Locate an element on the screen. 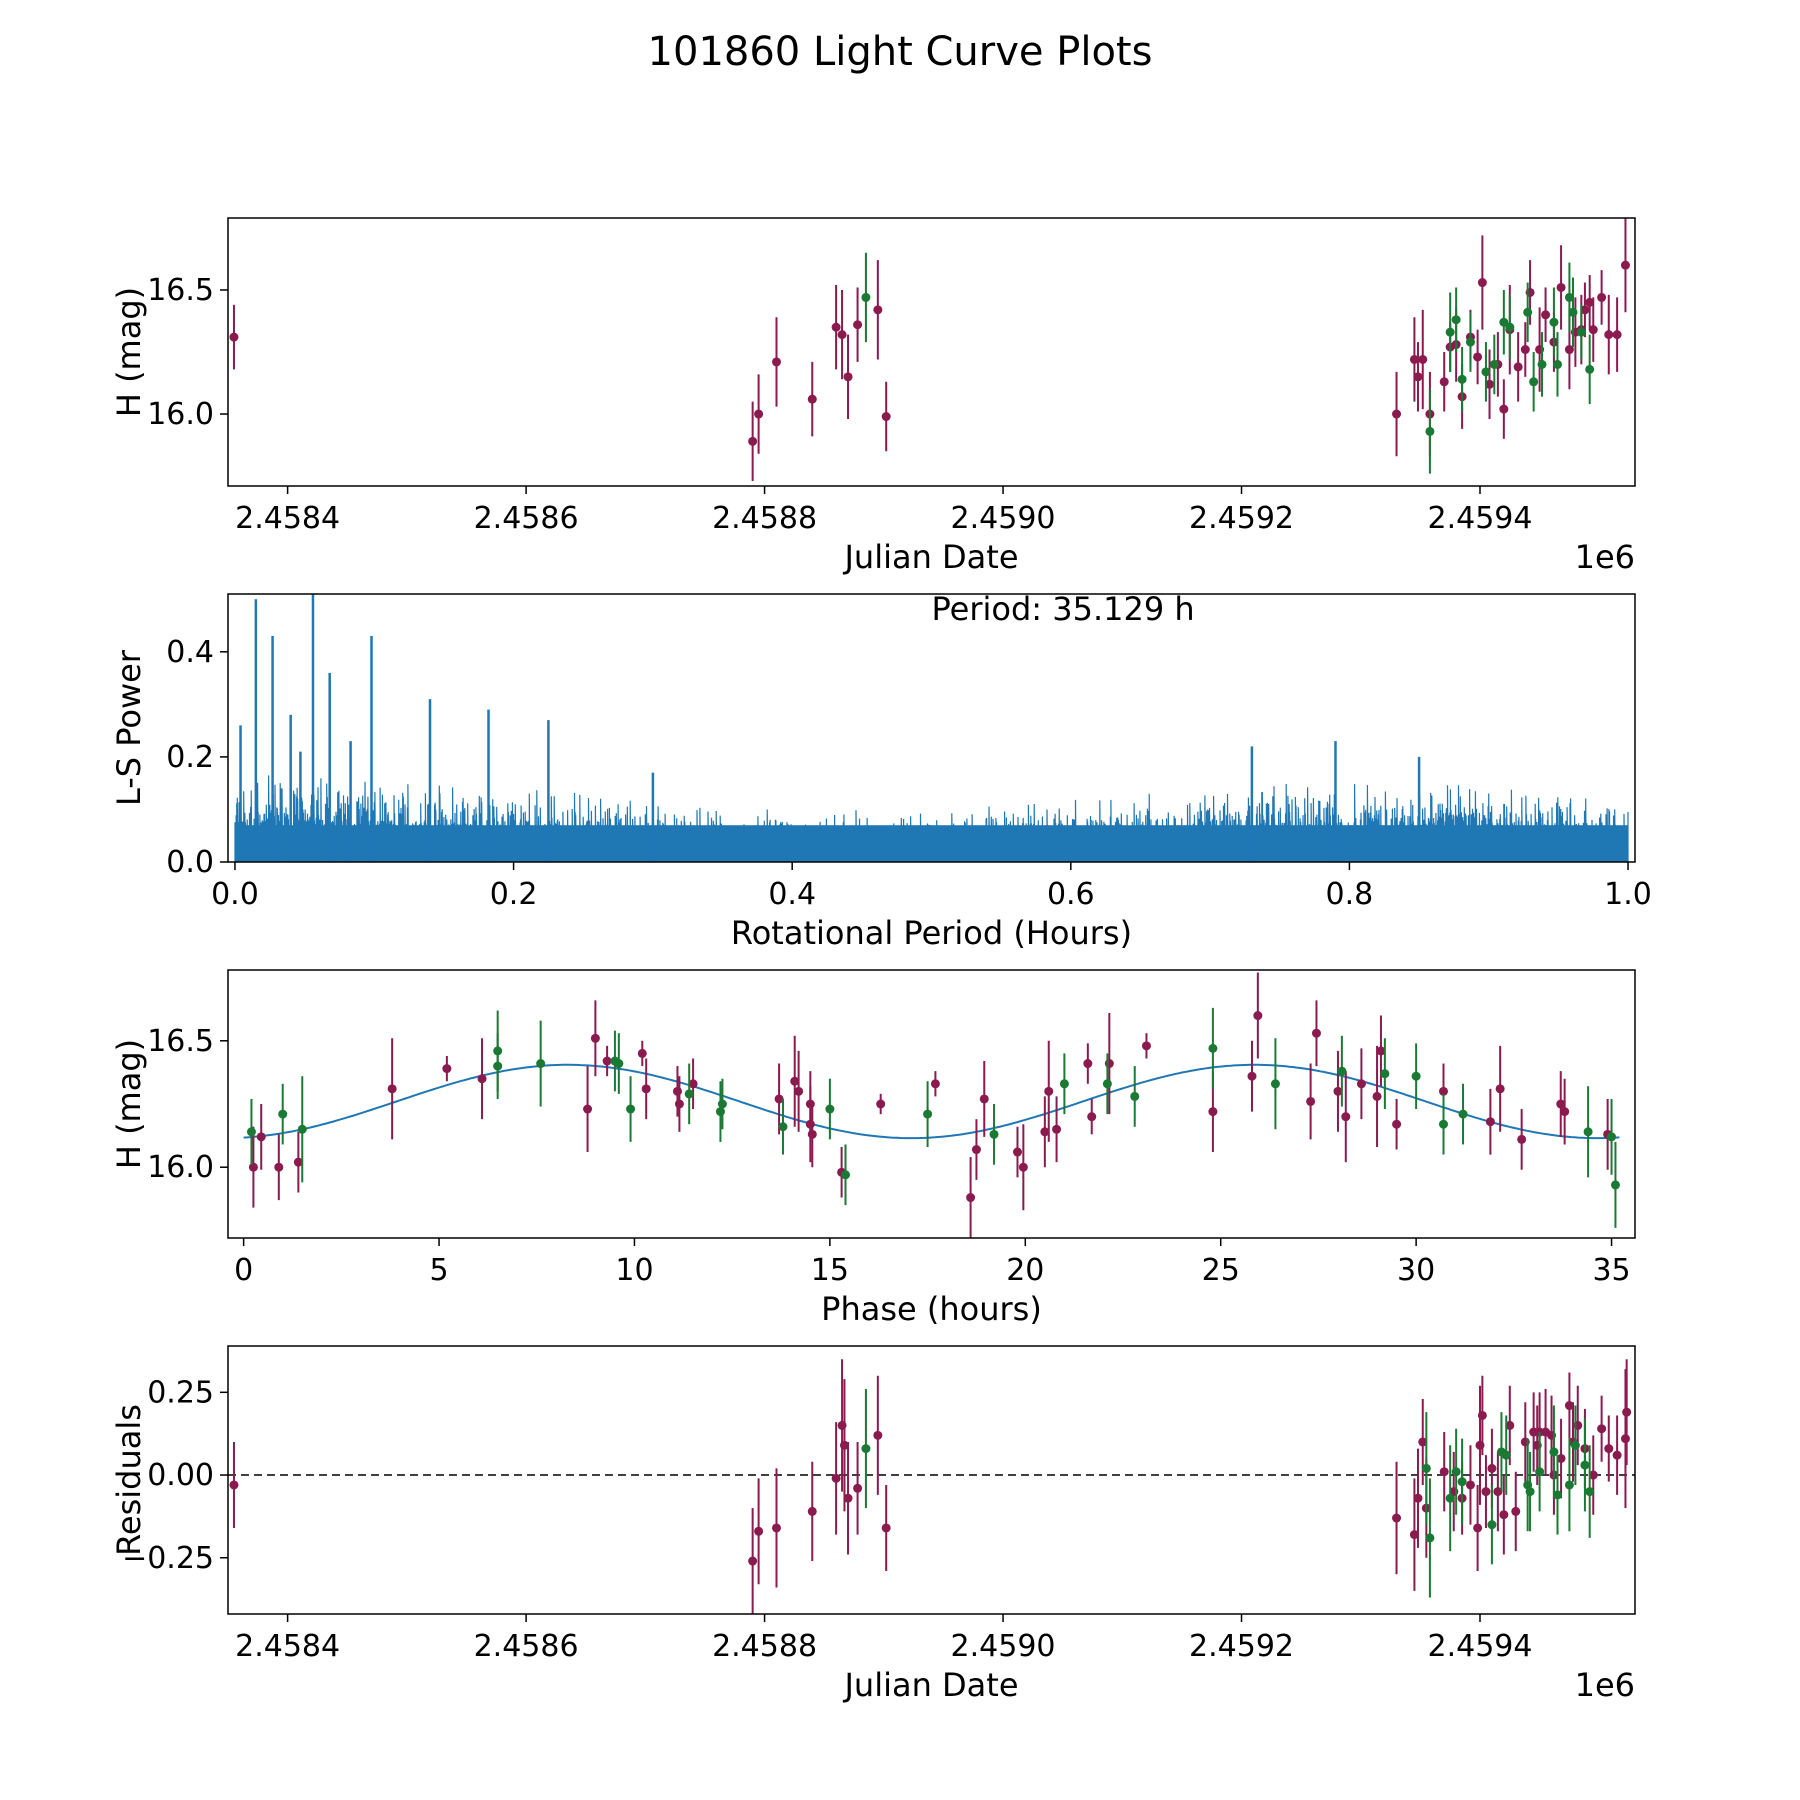  x-tick-label: 35 is located at coordinates (1611, 1270).